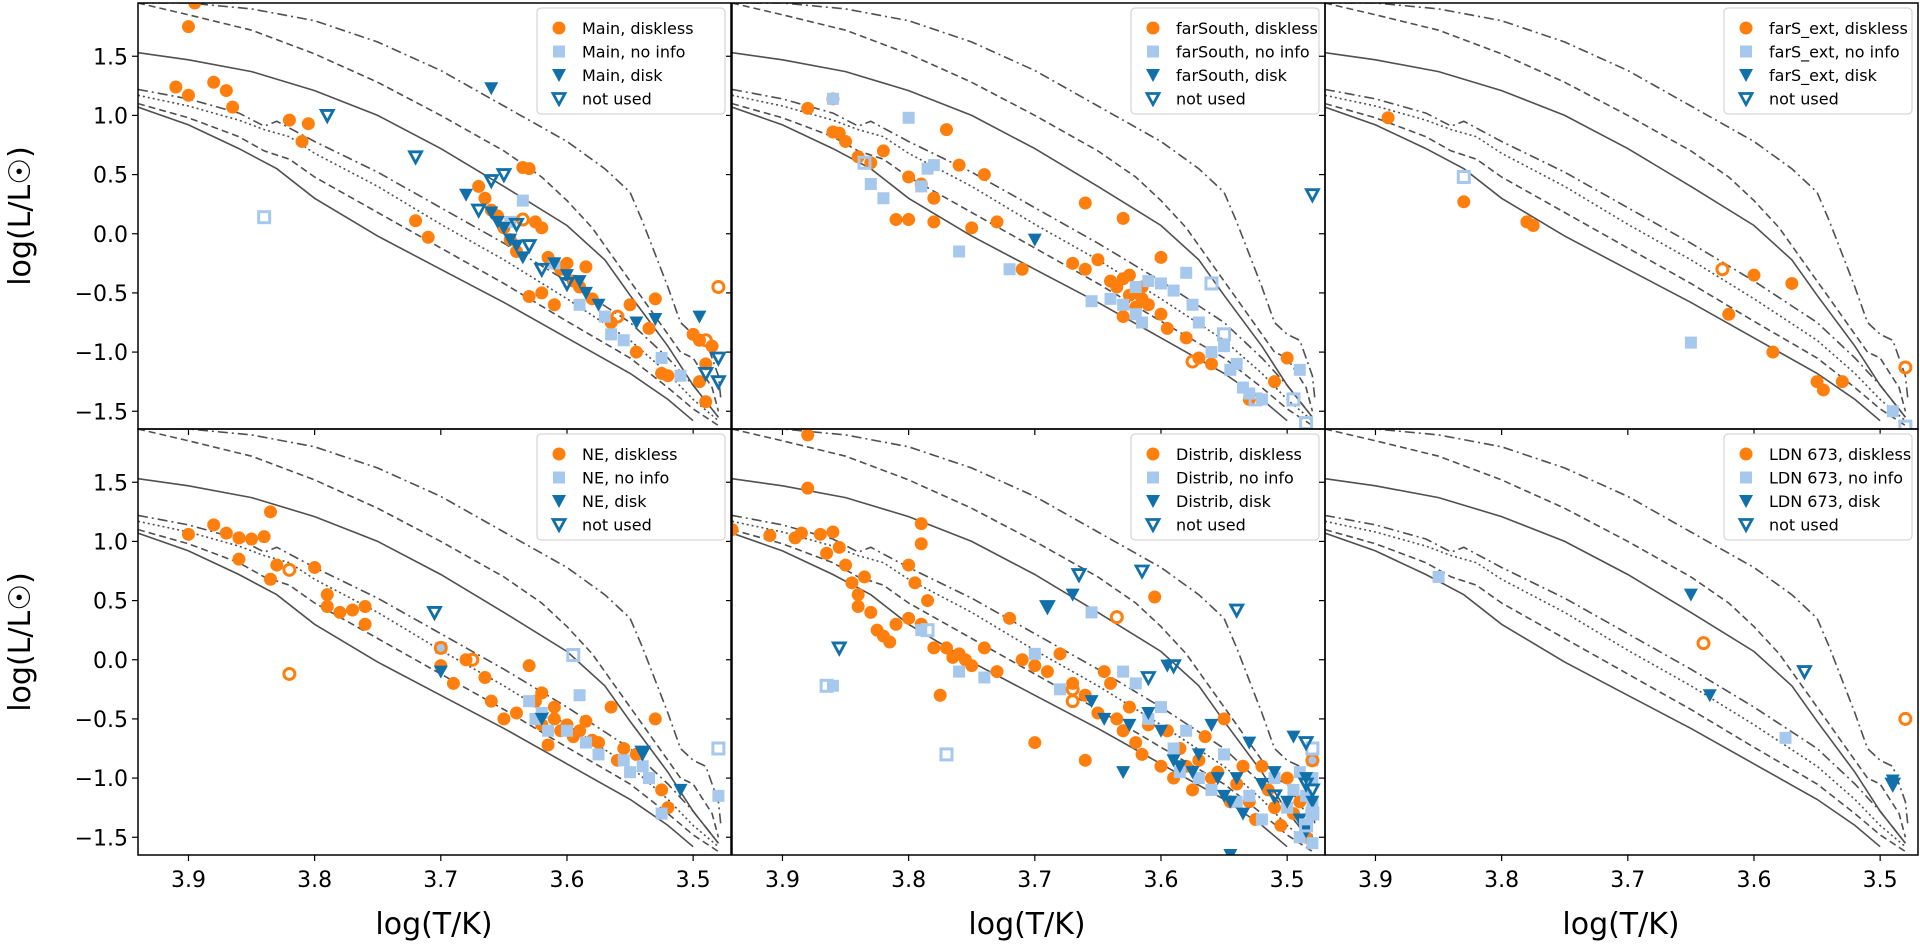  What do you see at coordinates (1620, 924) in the screenshot?
I see `x-axis-label-right: log(T/K)` at bounding box center [1620, 924].